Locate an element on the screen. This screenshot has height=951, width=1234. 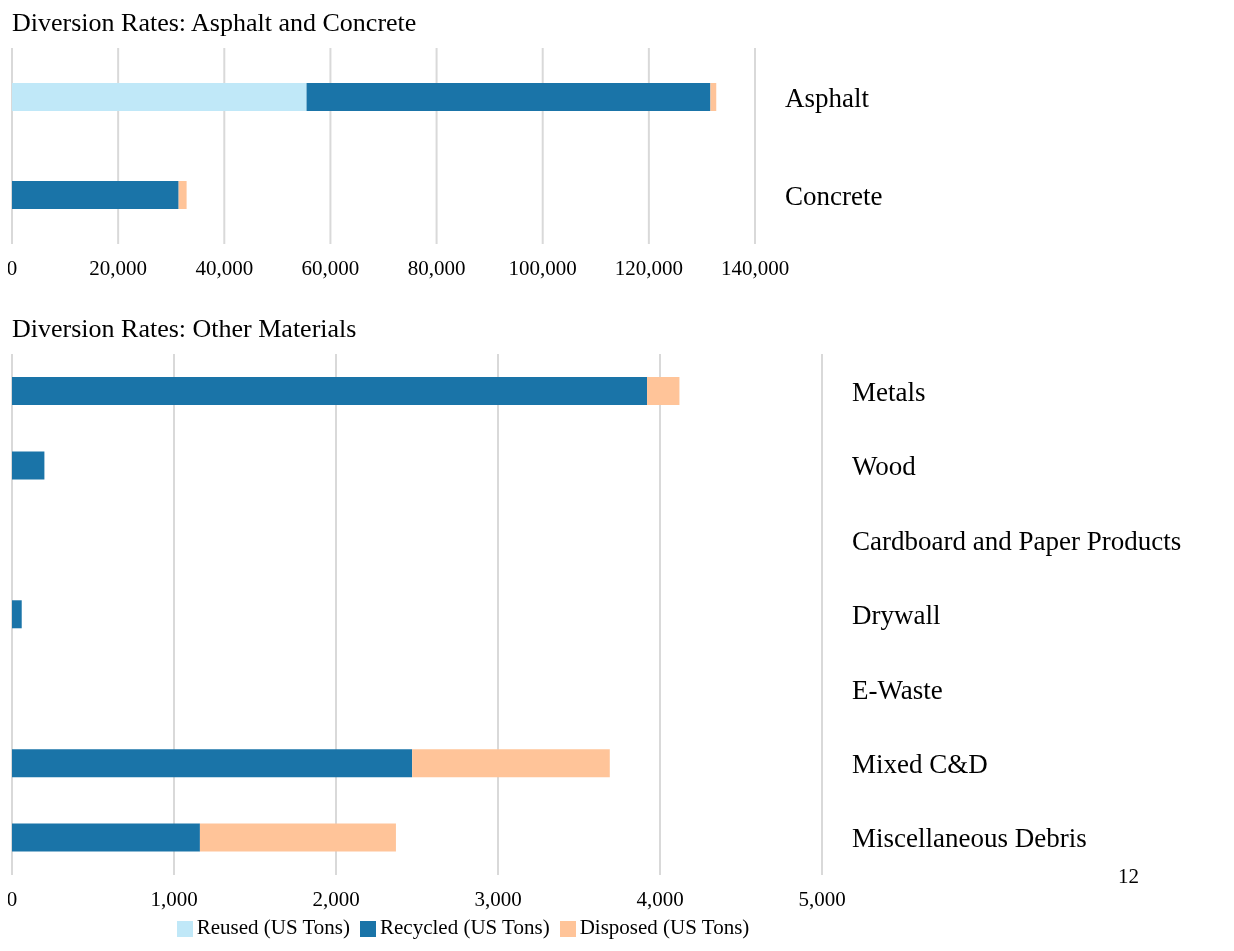
y-tick-label: Drywall is located at coordinates (896, 615).